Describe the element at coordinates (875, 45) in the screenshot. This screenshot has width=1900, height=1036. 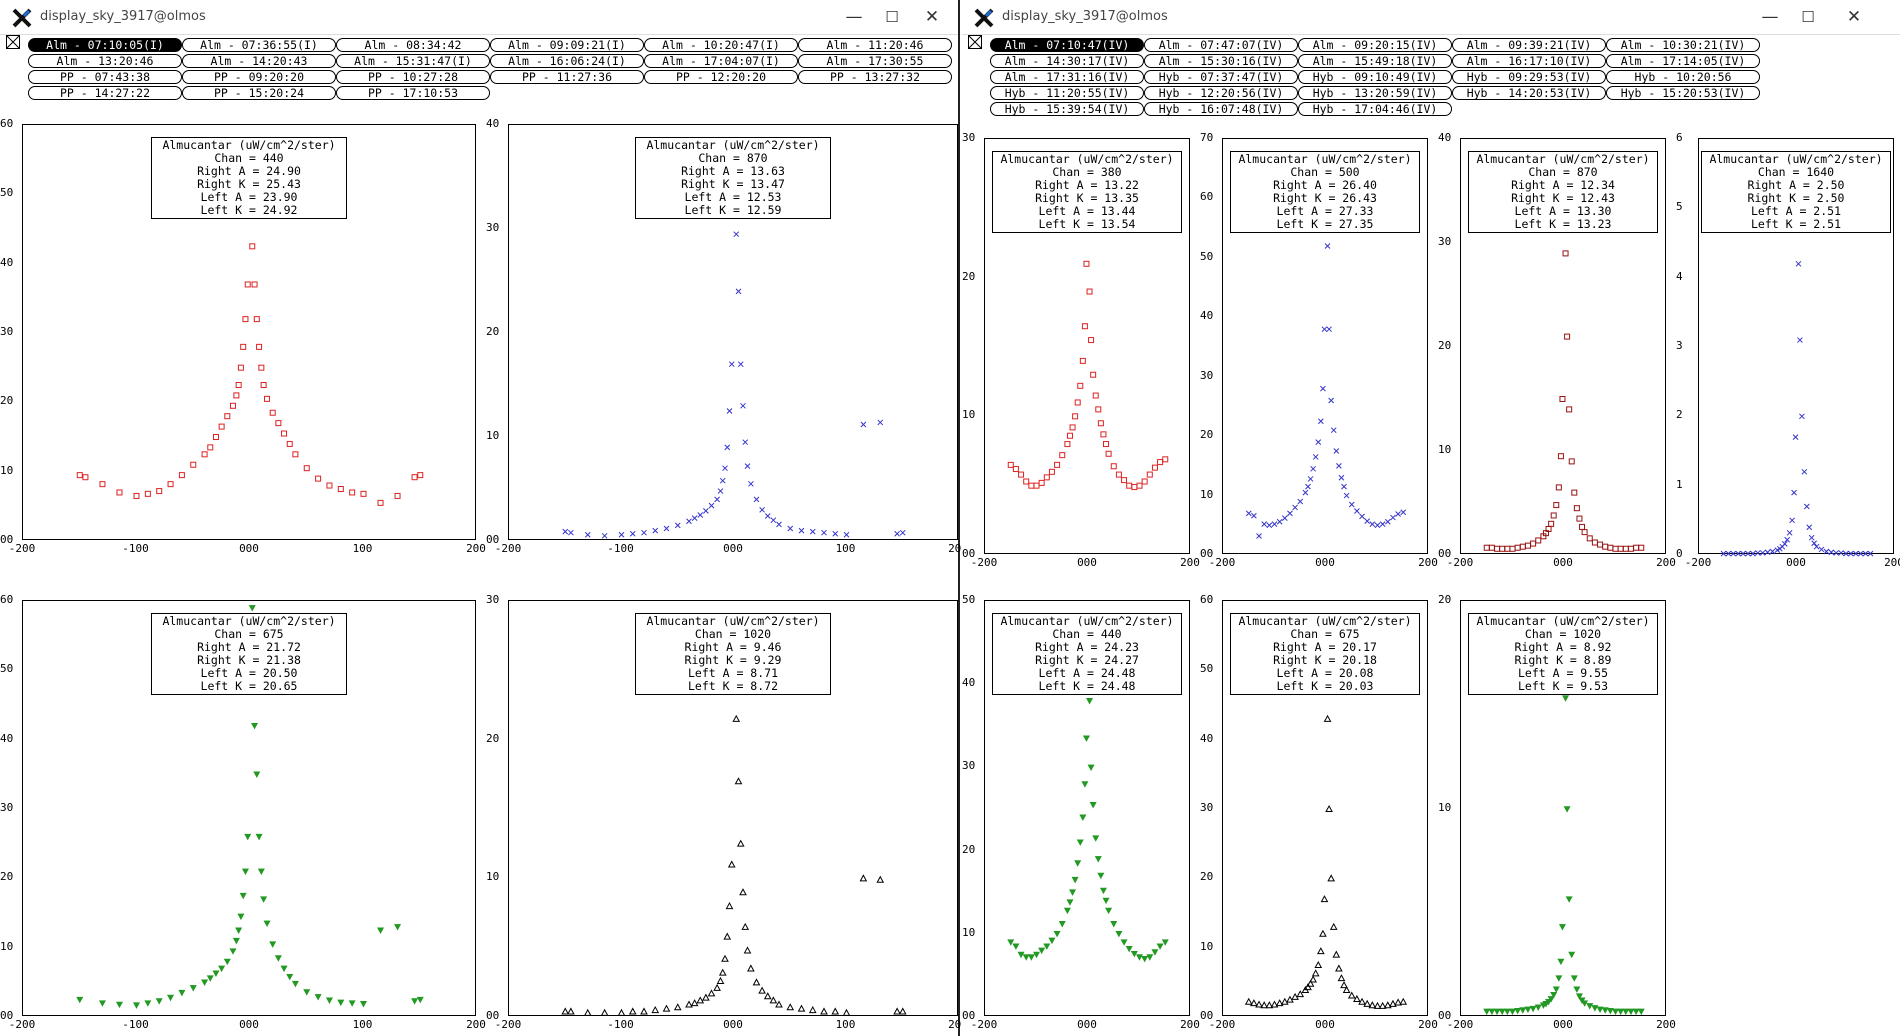
I see `measurement-button: Alm - 11:20:46` at that location.